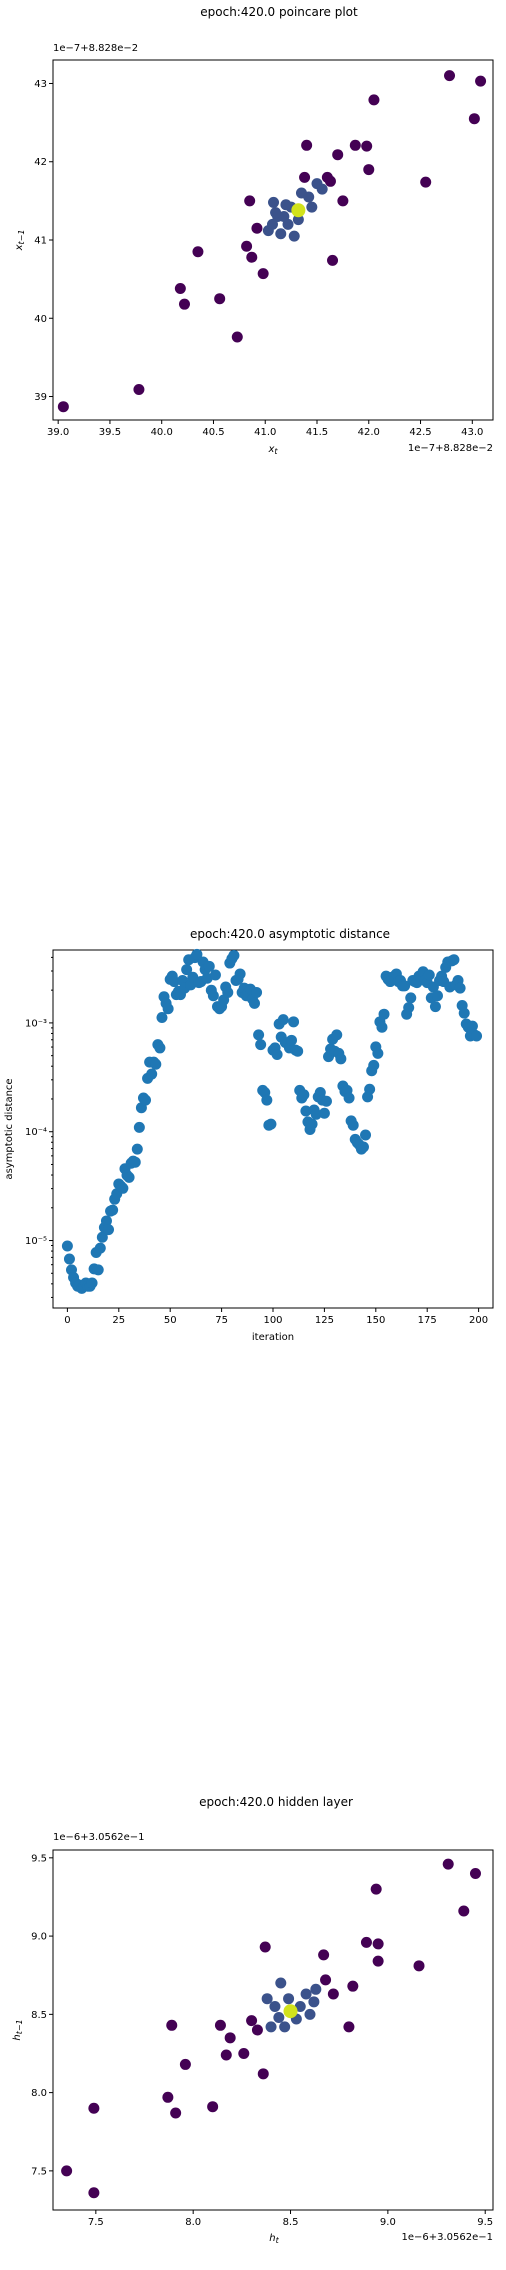  What do you see at coordinates (67, 1320) in the screenshot?
I see `x-tick-label: 0` at bounding box center [67, 1320].